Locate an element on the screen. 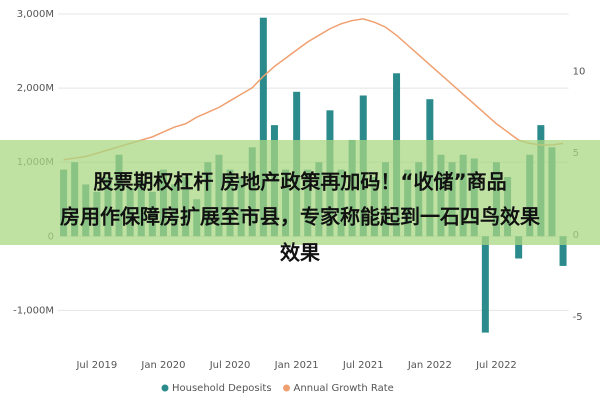 This screenshot has height=400, width=600. legend-label: Household Deposits is located at coordinates (222, 388).